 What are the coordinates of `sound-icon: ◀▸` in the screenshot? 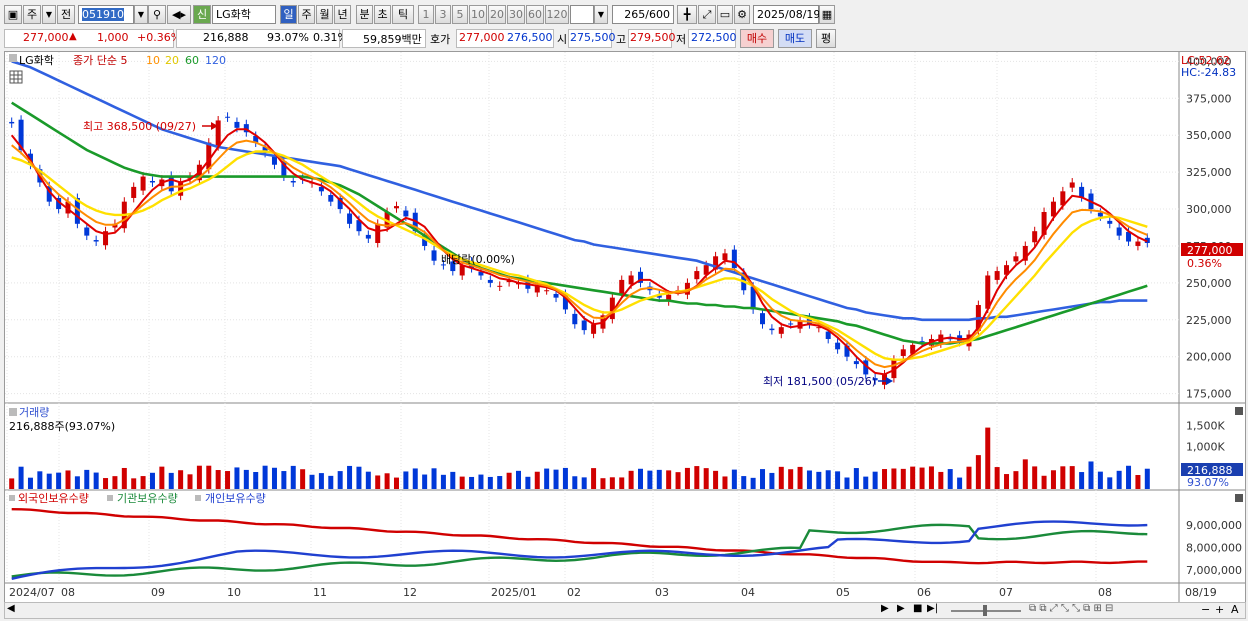 It's located at (179, 14).